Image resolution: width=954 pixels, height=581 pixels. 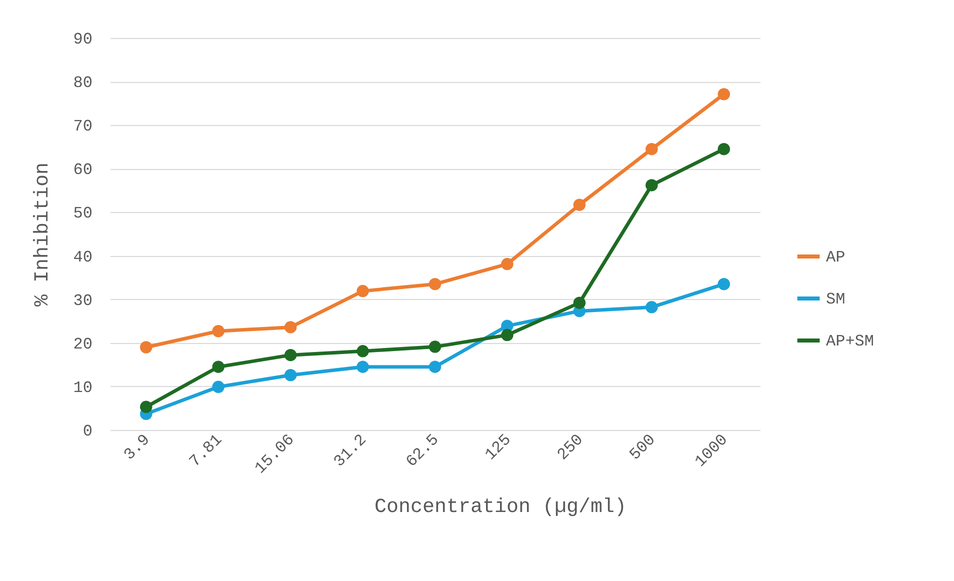 What do you see at coordinates (82, 257) in the screenshot?
I see `y-tick-label: 40` at bounding box center [82, 257].